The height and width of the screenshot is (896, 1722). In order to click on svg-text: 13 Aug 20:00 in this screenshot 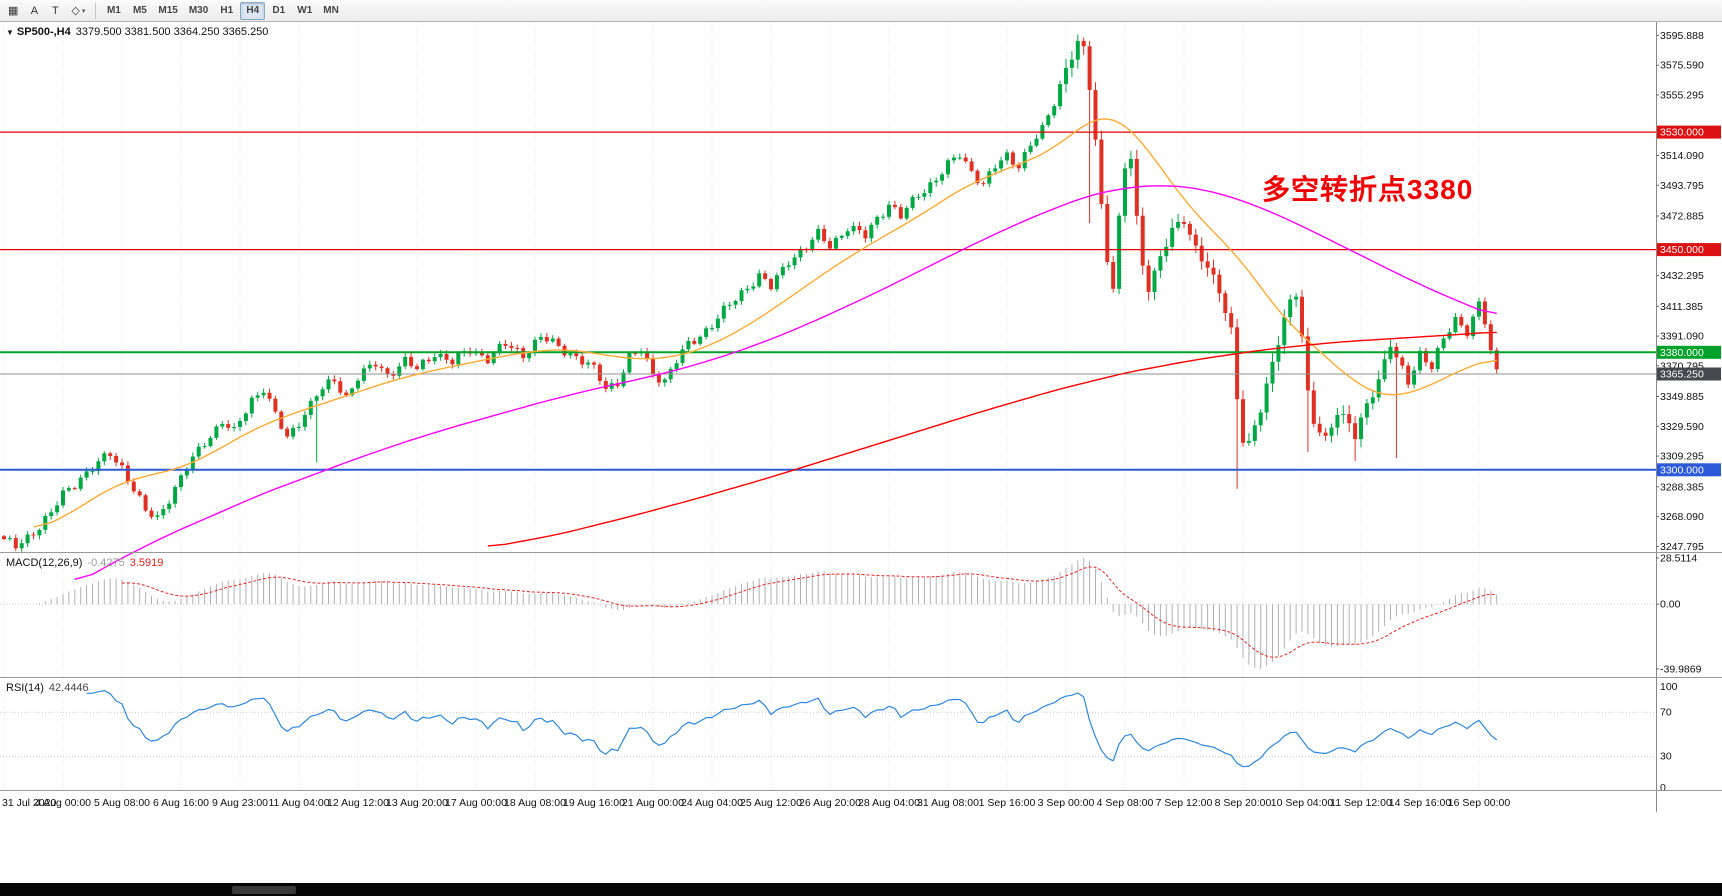, I will do `click(417, 803)`.